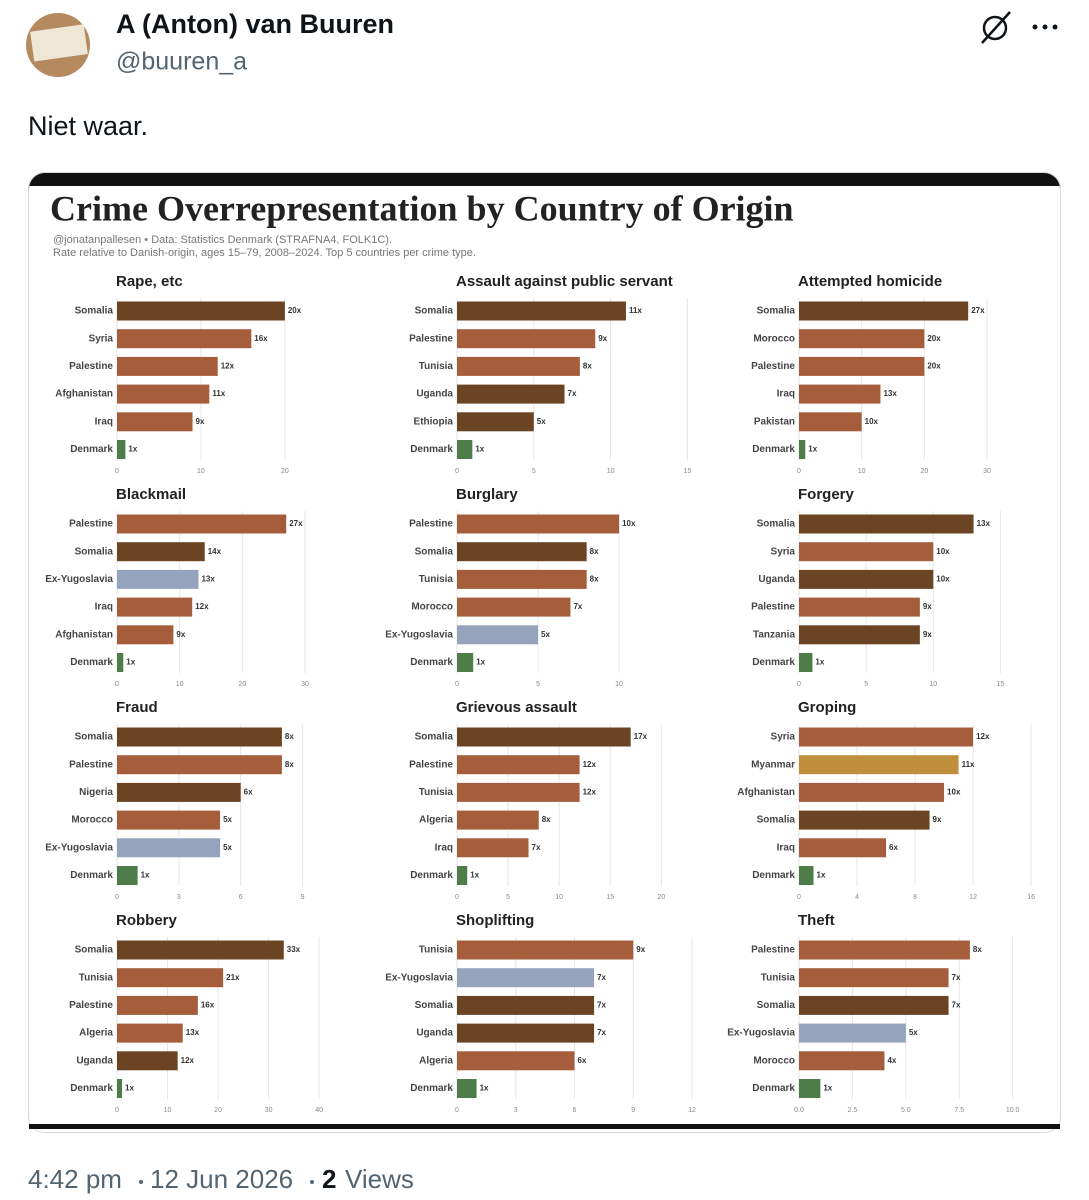  What do you see at coordinates (629, 523) in the screenshot?
I see `value-label: 10x` at bounding box center [629, 523].